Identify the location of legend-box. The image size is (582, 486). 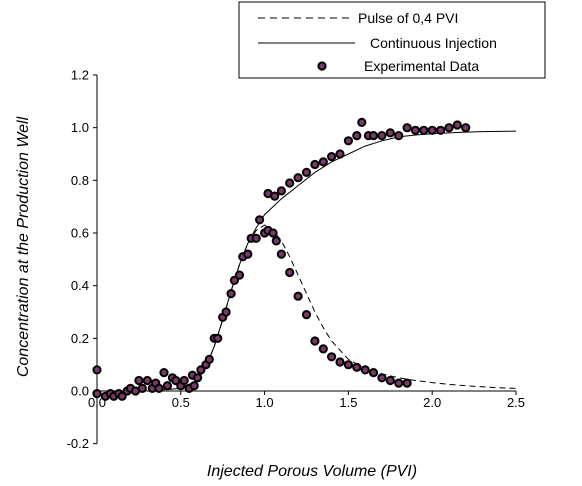
(392, 40).